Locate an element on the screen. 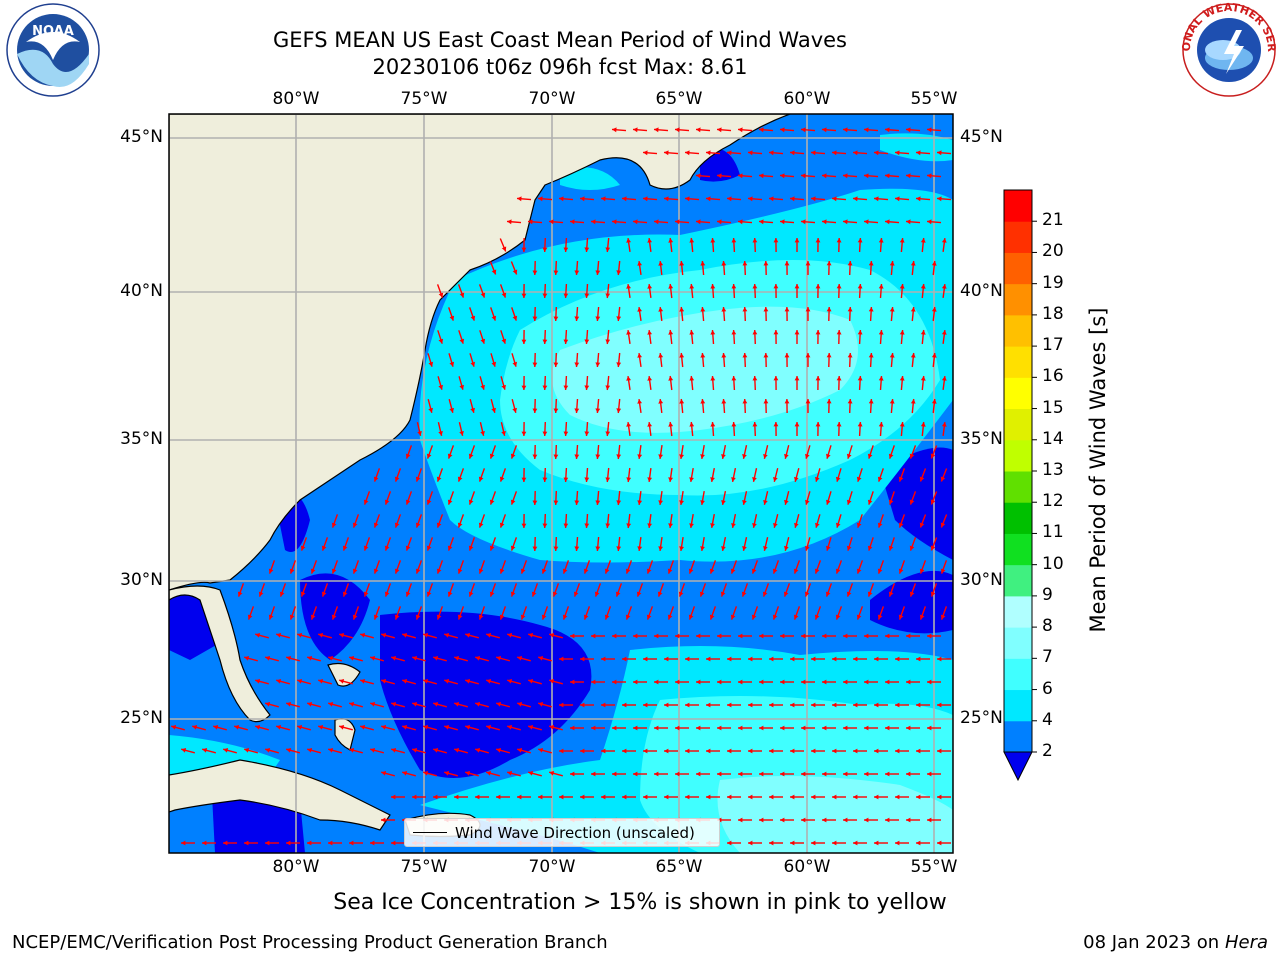  colorbar-tick-label: 21 is located at coordinates (1053, 220).